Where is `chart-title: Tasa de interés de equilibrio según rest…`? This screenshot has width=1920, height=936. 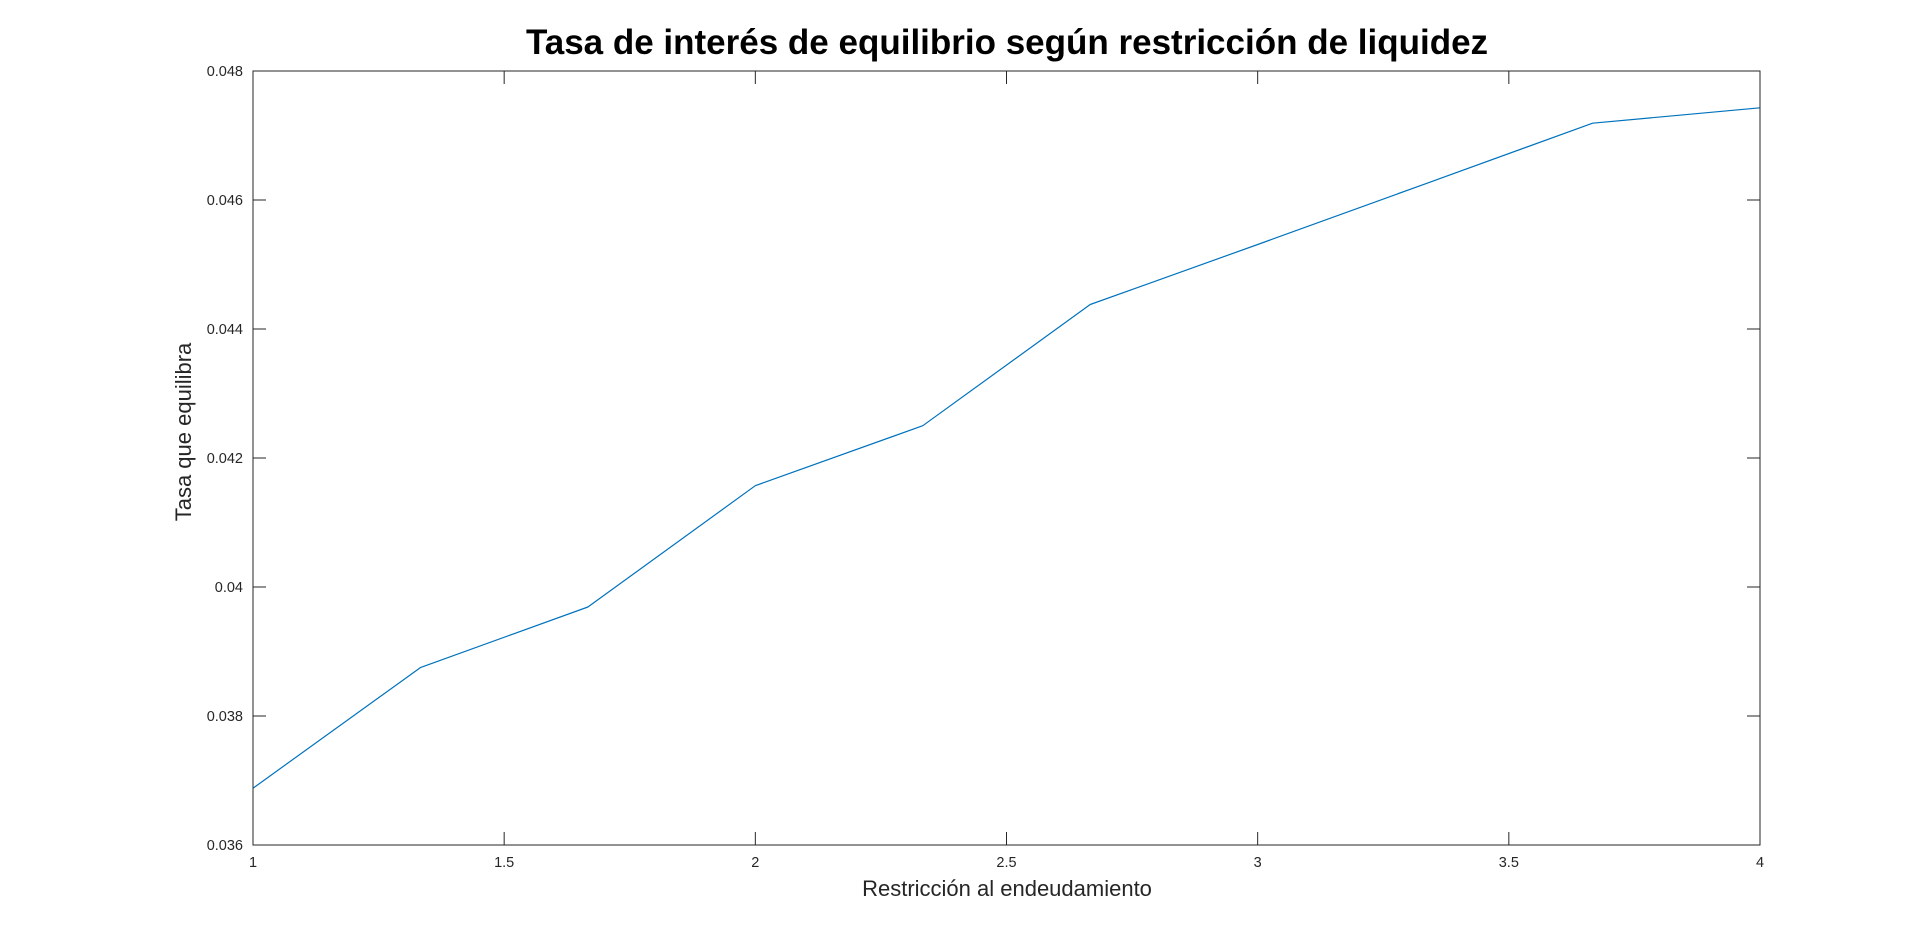
chart-title: Tasa de interés de equilibrio según rest… is located at coordinates (1007, 42).